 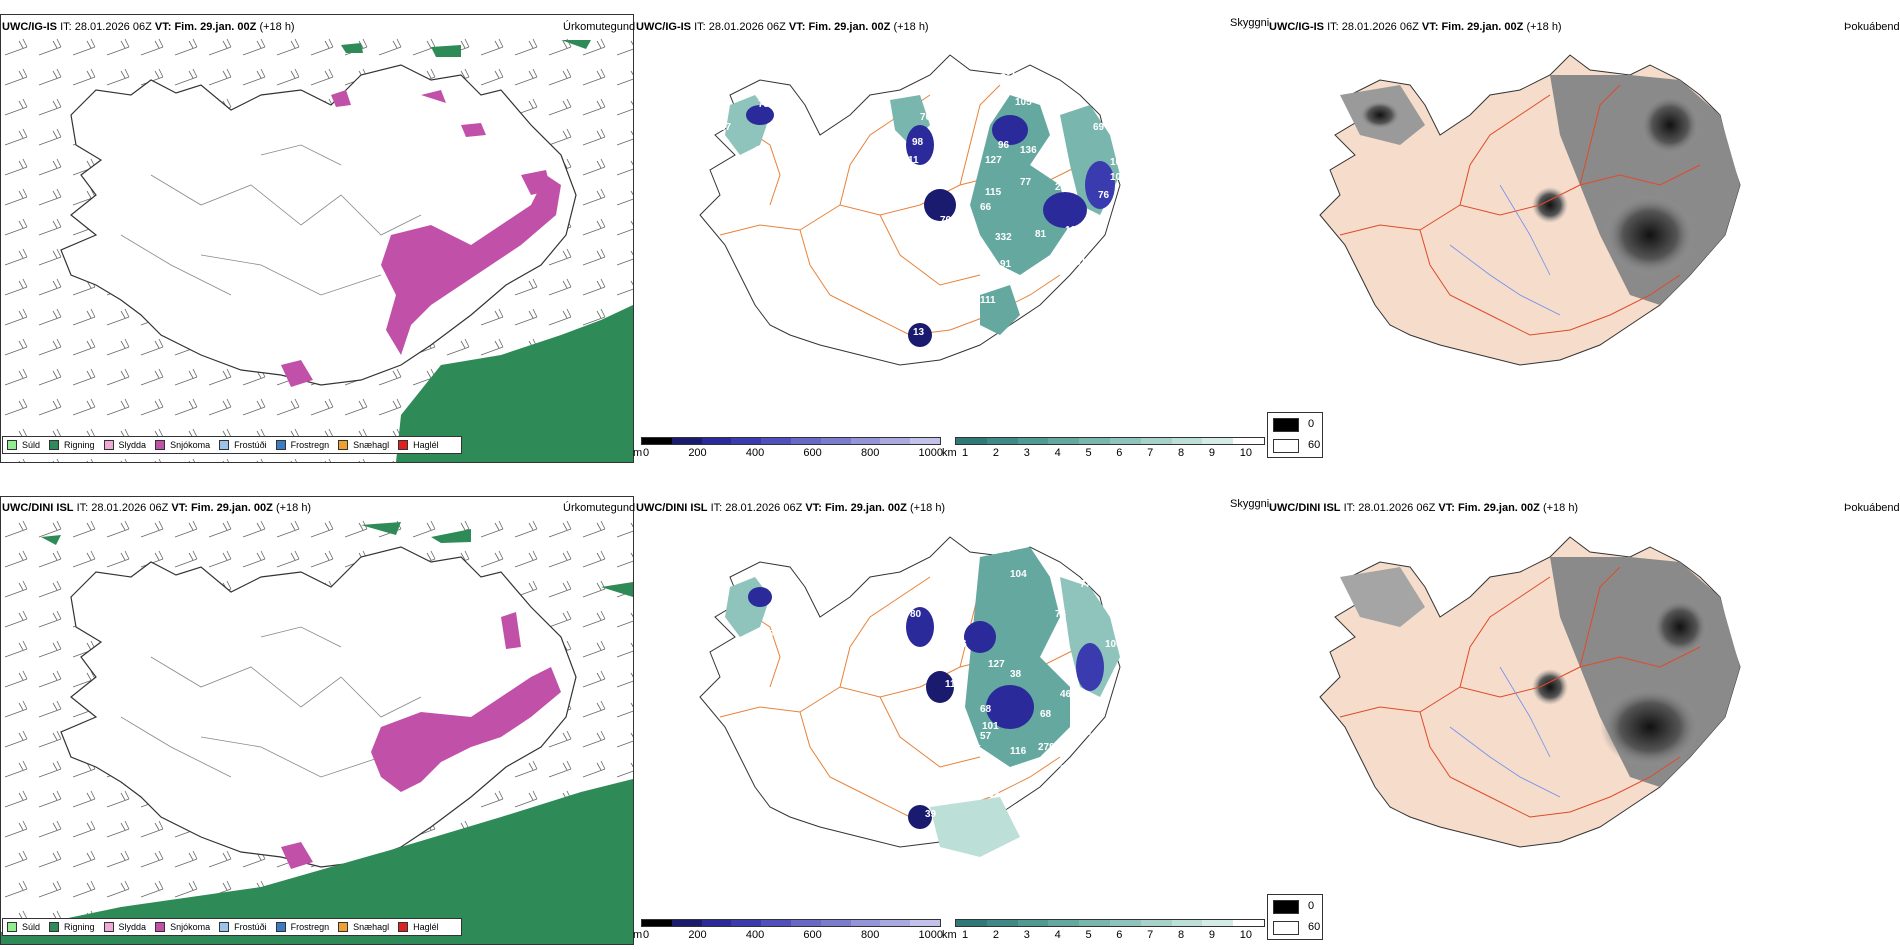 I want to click on road-network-fog, so click(x=1520, y=210).